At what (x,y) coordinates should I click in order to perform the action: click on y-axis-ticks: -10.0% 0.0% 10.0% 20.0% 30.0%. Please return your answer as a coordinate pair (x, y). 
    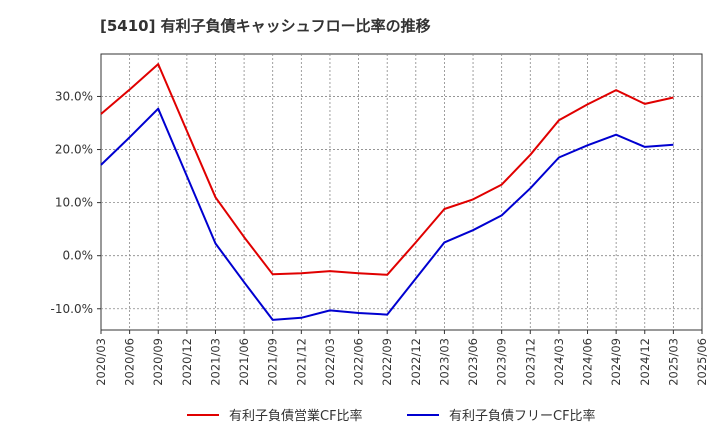
    Looking at the image, I should click on (76, 202).